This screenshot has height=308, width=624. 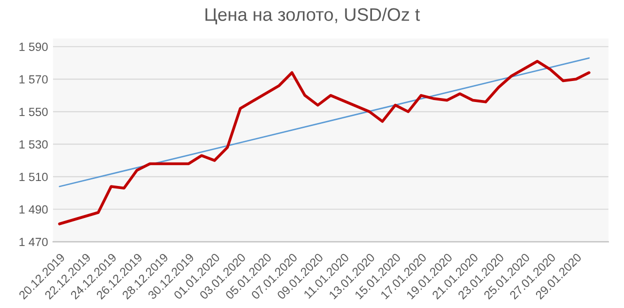 What do you see at coordinates (34, 112) in the screenshot?
I see `y-tick-label: 1 550` at bounding box center [34, 112].